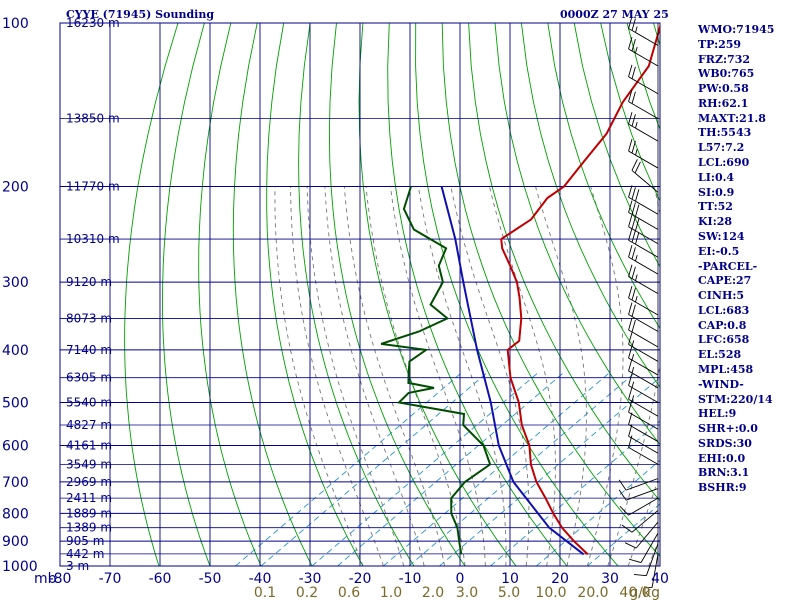 The image size is (800, 600). Describe the element at coordinates (89, 378) in the screenshot. I see `height-label: 6305 m` at that location.